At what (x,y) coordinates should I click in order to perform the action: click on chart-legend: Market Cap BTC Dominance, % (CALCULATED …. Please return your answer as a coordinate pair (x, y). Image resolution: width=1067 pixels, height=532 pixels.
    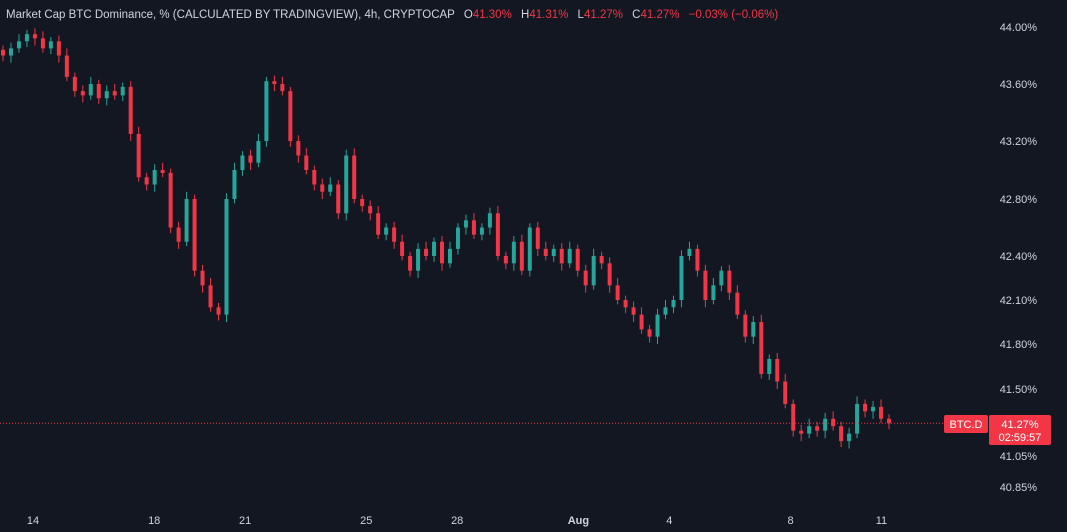
    Looking at the image, I should click on (392, 15).